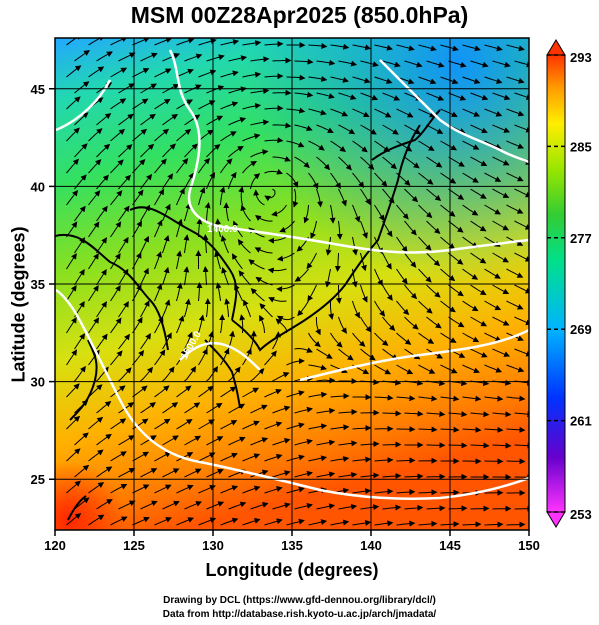 Image resolution: width=599 pixels, height=625 pixels. What do you see at coordinates (292, 570) in the screenshot?
I see `x-axis-label: Longitude (degrees)` at bounding box center [292, 570].